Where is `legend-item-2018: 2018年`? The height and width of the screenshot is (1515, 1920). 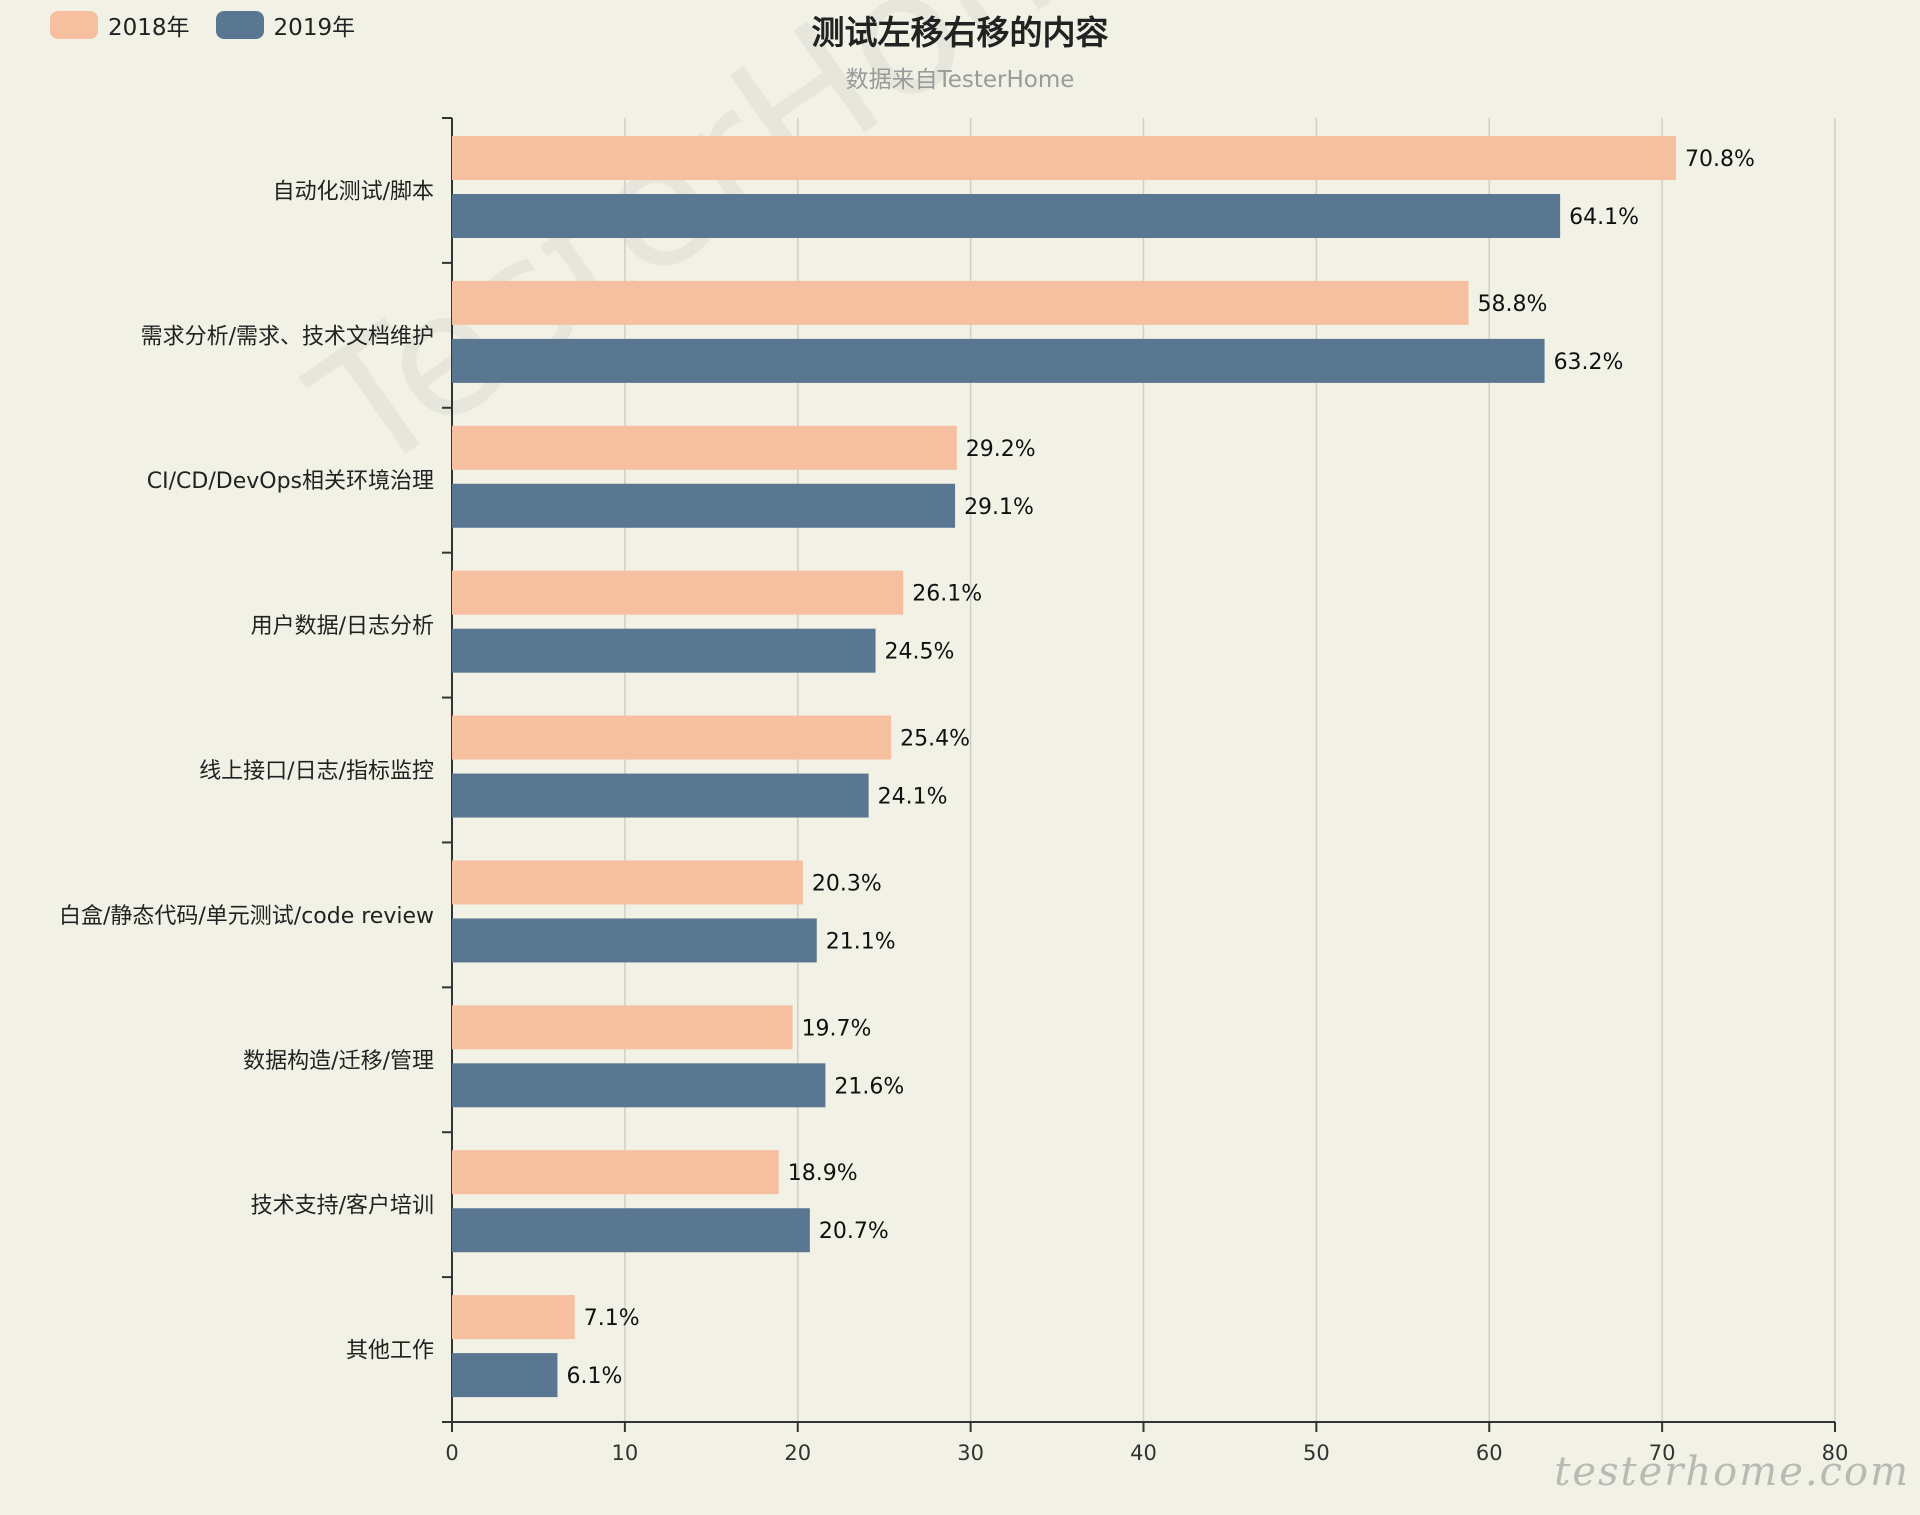
legend-item-2018: 2018年 is located at coordinates (120, 25).